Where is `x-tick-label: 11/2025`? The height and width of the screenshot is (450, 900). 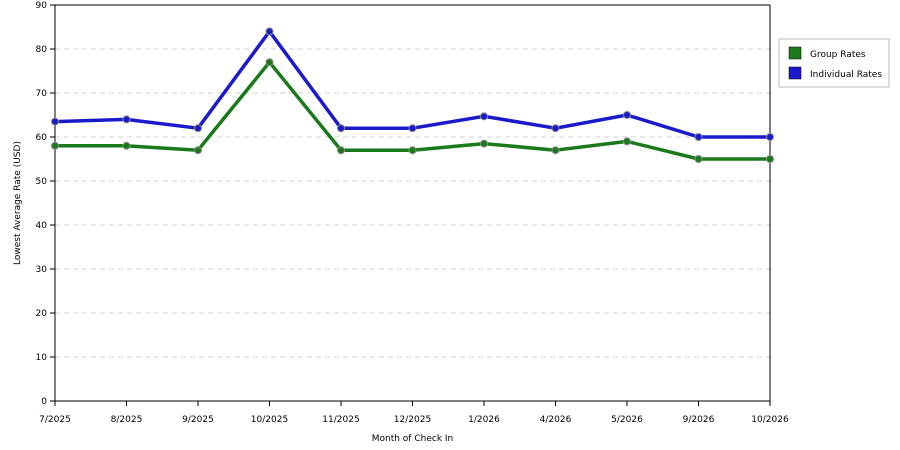 x-tick-label: 11/2025 is located at coordinates (340, 420).